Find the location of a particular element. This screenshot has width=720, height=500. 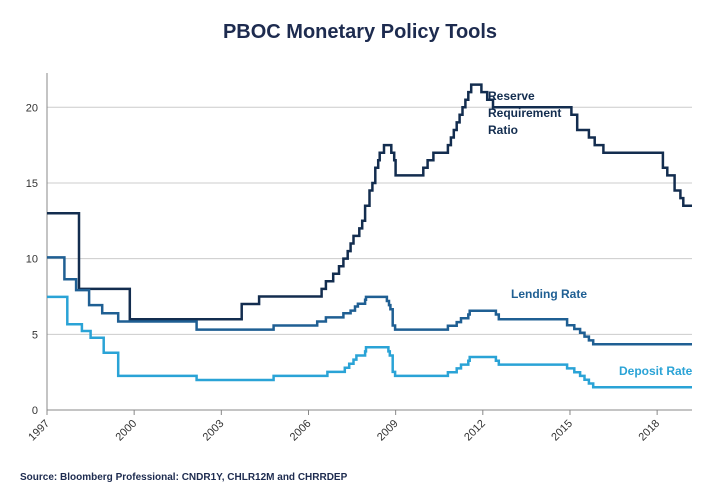

label-reserve-requirement-ratio: Reserve is located at coordinates (511, 96).